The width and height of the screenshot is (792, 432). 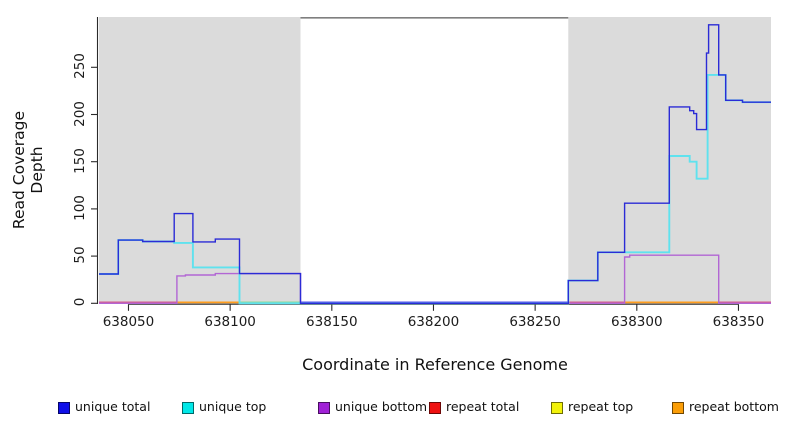 I want to click on y-axis-title: Read Coverage Depth, so click(x=28, y=170).